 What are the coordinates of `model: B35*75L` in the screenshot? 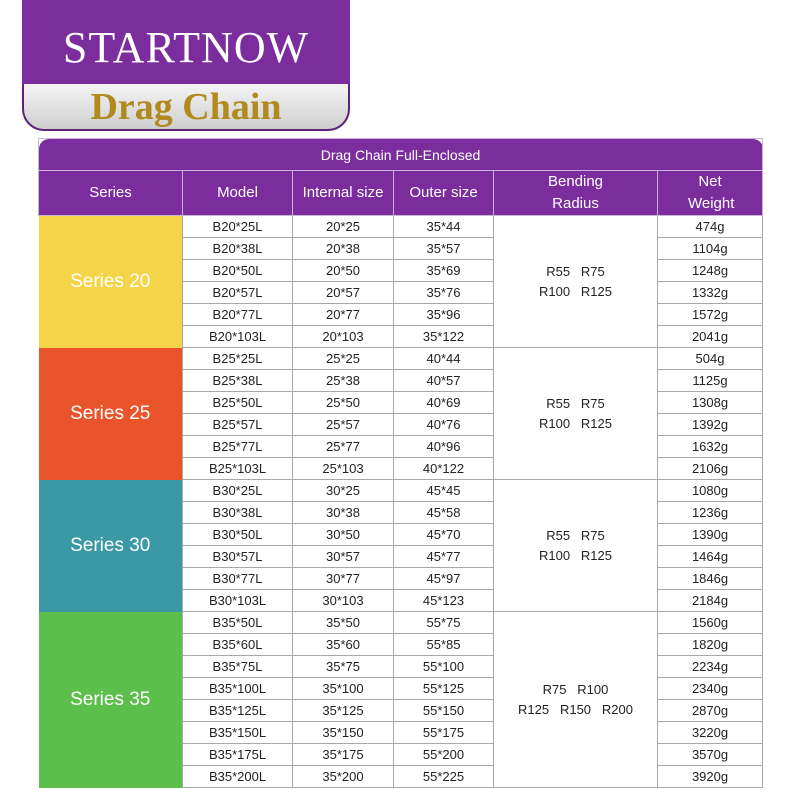 It's located at (237, 666).